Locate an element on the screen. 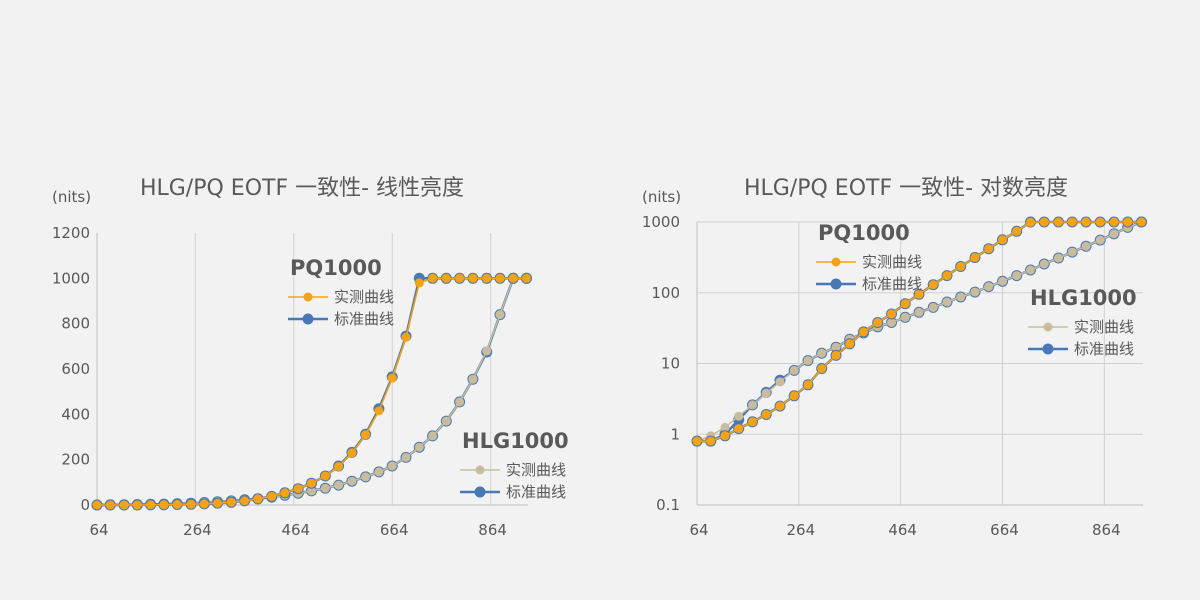  y-tick-label: 200 is located at coordinates (75, 460).